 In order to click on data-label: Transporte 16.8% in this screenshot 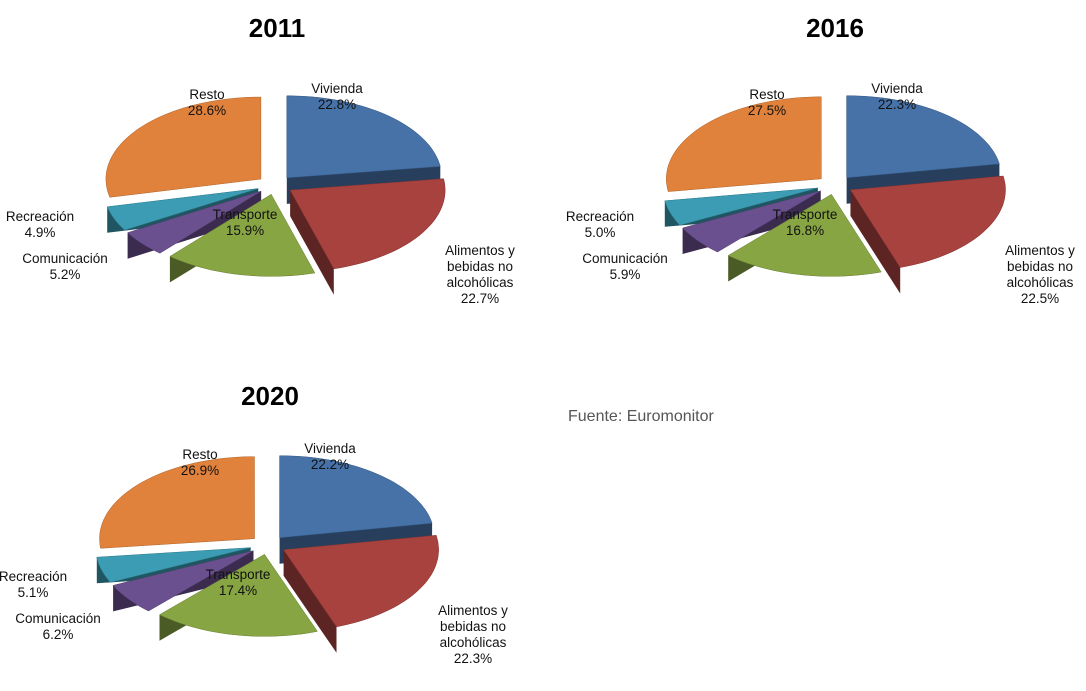, I will do `click(805, 223)`.